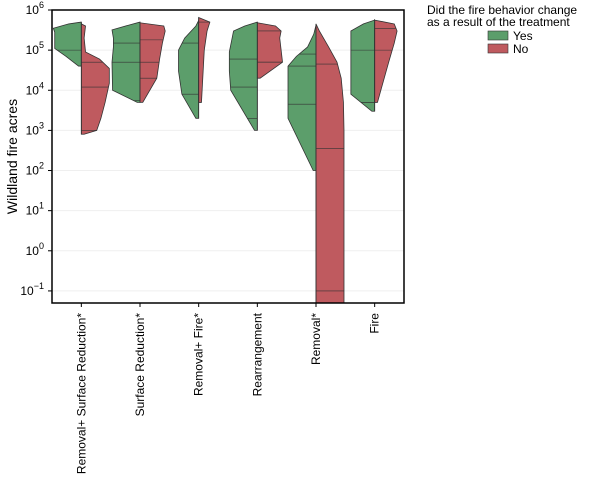 The image size is (602, 486). What do you see at coordinates (498, 35) in the screenshot?
I see `legend-swatch-yes` at bounding box center [498, 35].